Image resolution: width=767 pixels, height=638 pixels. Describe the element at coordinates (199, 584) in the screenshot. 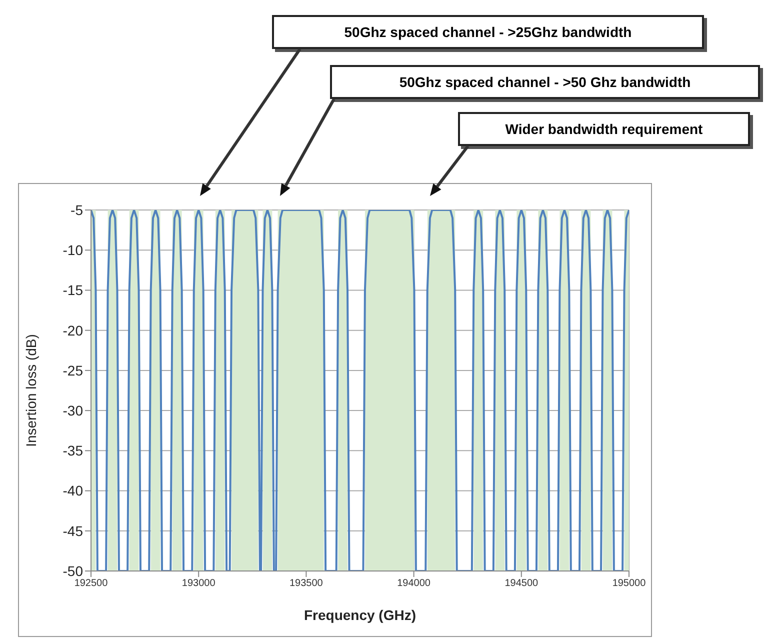

I see `x-tick-label: 193000` at that location.